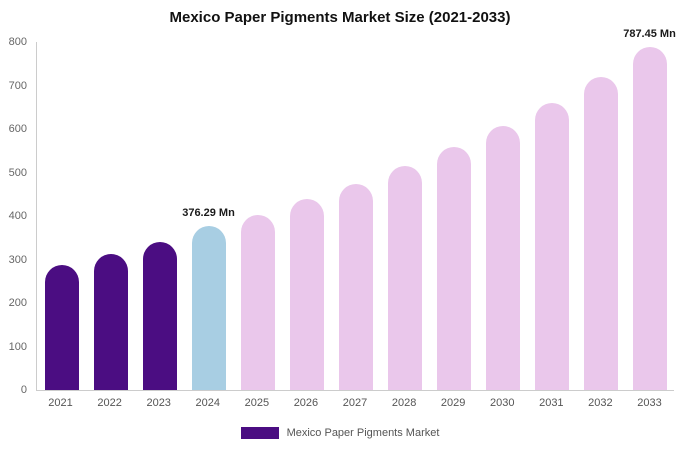 The height and width of the screenshot is (450, 680). I want to click on bar-2031, so click(551, 246).